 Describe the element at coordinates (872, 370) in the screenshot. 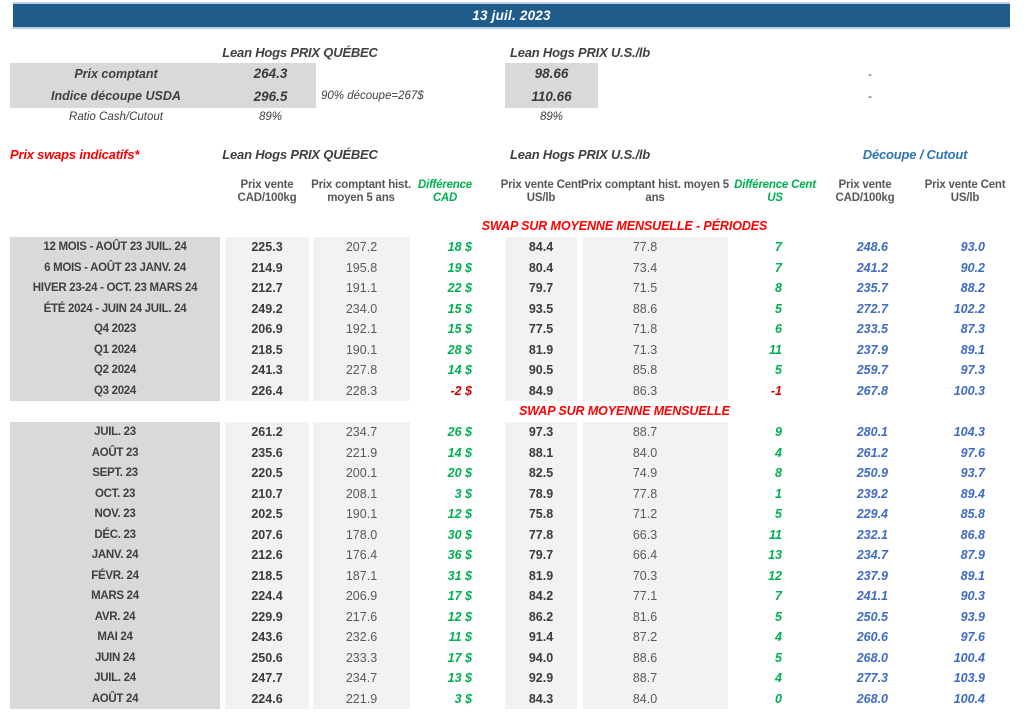

I see `cutout-cad: 259.7` at that location.